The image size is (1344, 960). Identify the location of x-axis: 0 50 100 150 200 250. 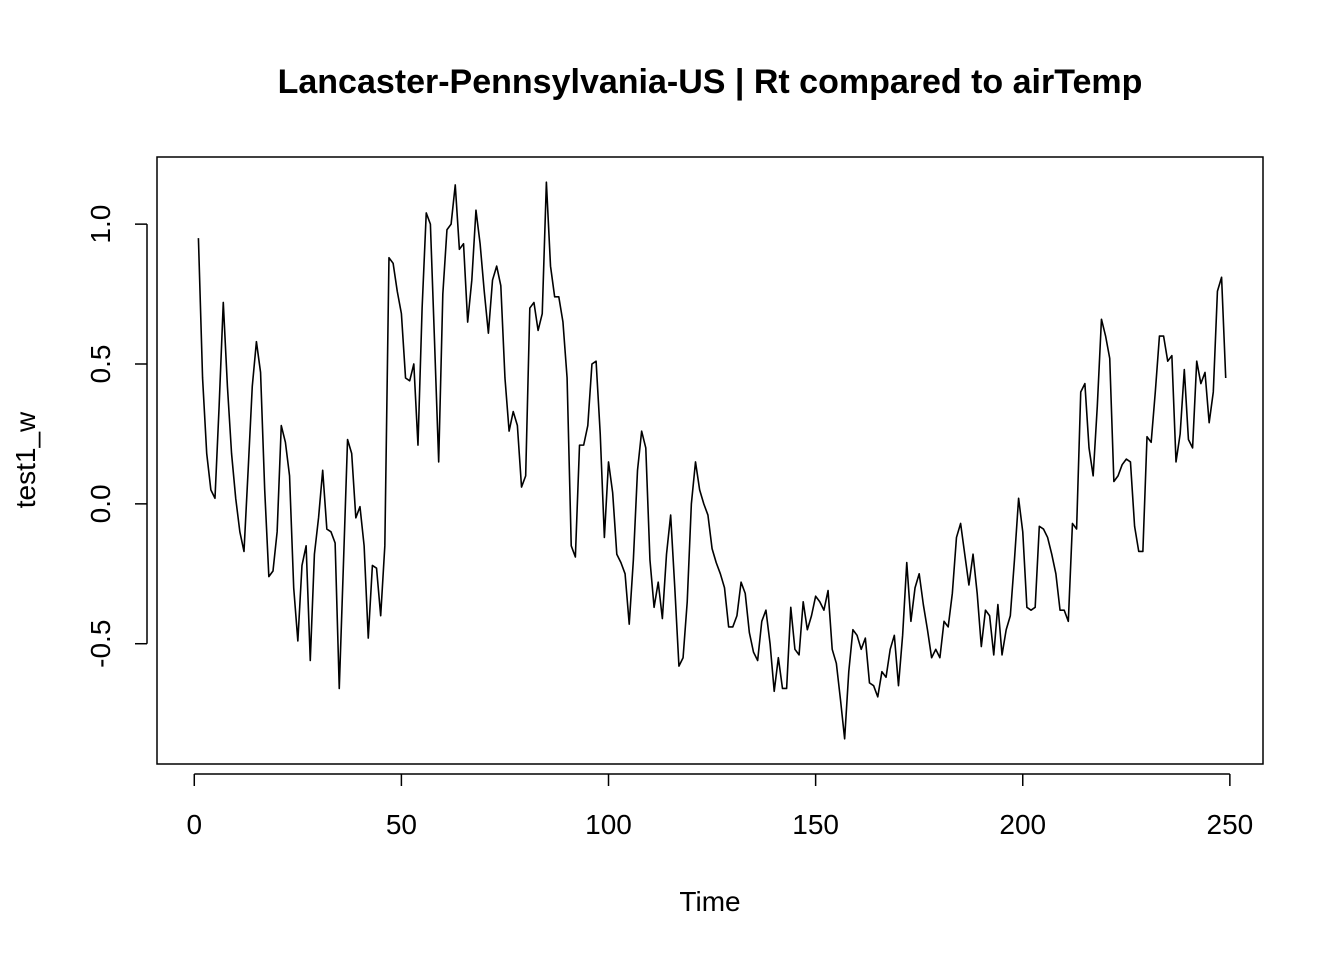
(720, 806).